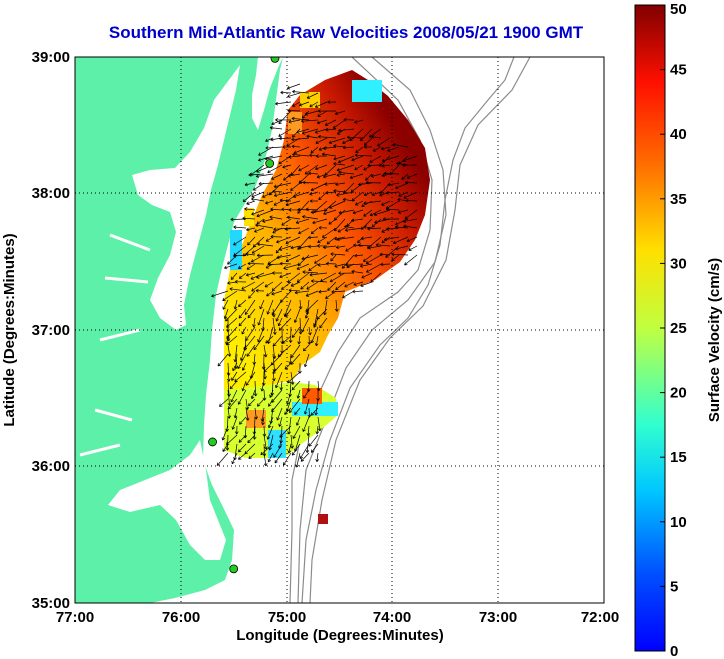 The width and height of the screenshot is (724, 659). I want to click on colorbar-tick-label: 50, so click(678, 9).